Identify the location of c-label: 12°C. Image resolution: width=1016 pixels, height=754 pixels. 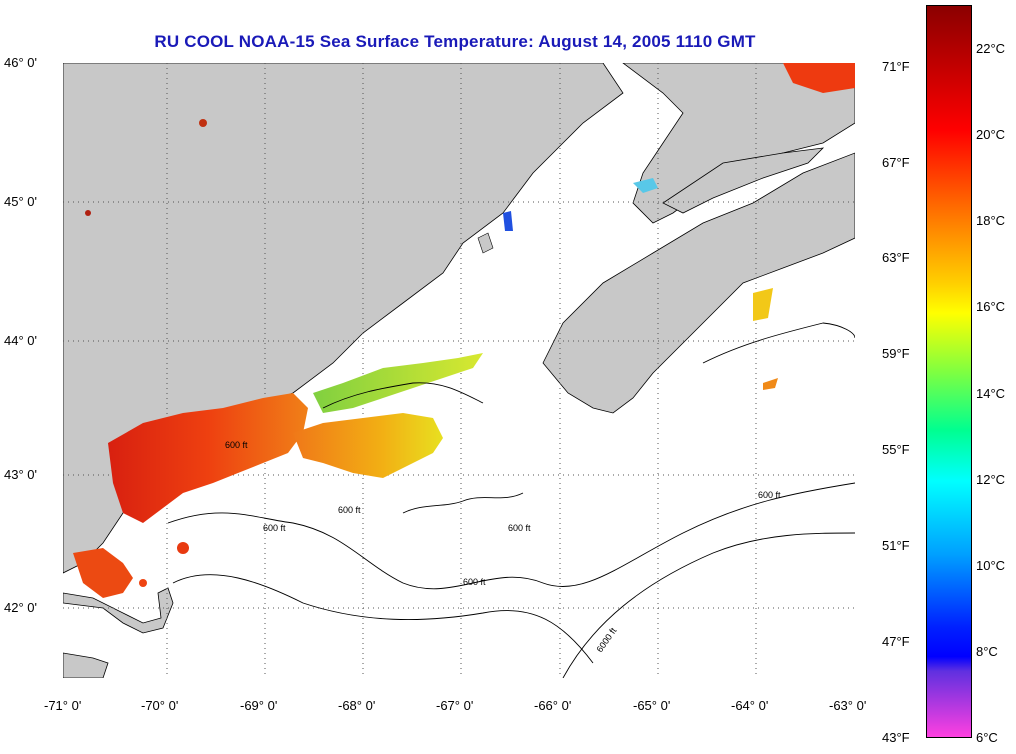
(991, 479).